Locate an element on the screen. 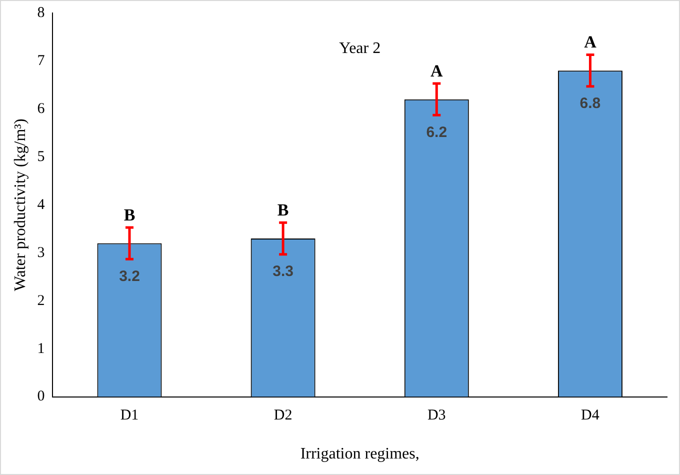 The image size is (680, 475). y-tick-label: 1 is located at coordinates (41, 348).